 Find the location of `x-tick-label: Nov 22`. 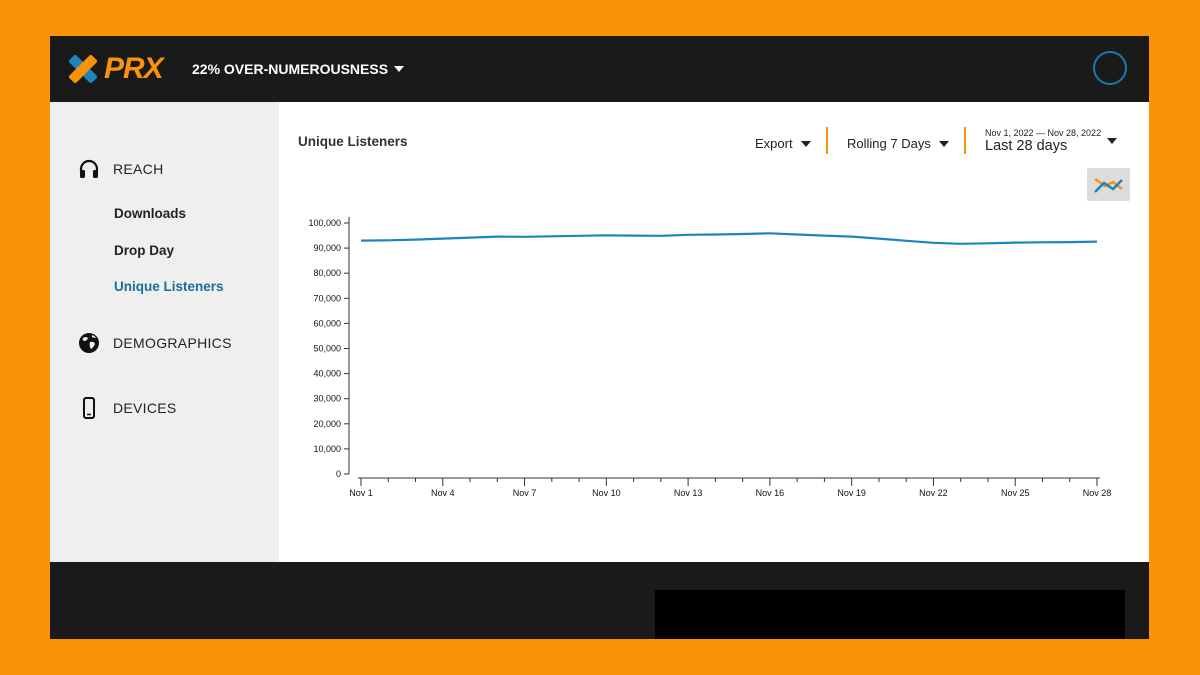

x-tick-label: Nov 22 is located at coordinates (933, 493).